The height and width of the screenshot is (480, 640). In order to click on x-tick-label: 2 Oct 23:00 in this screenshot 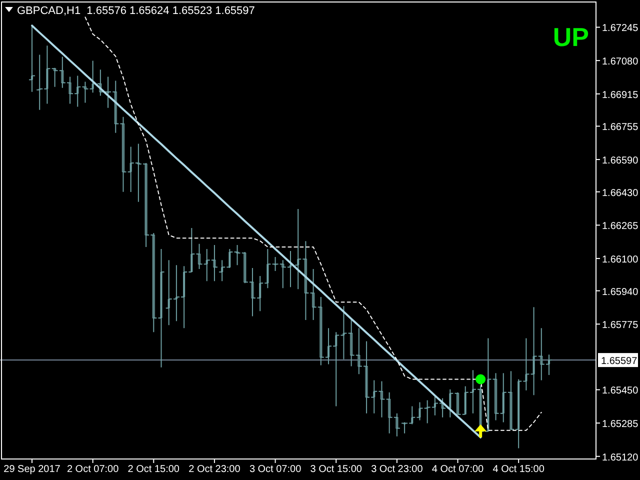, I will do `click(214, 469)`.